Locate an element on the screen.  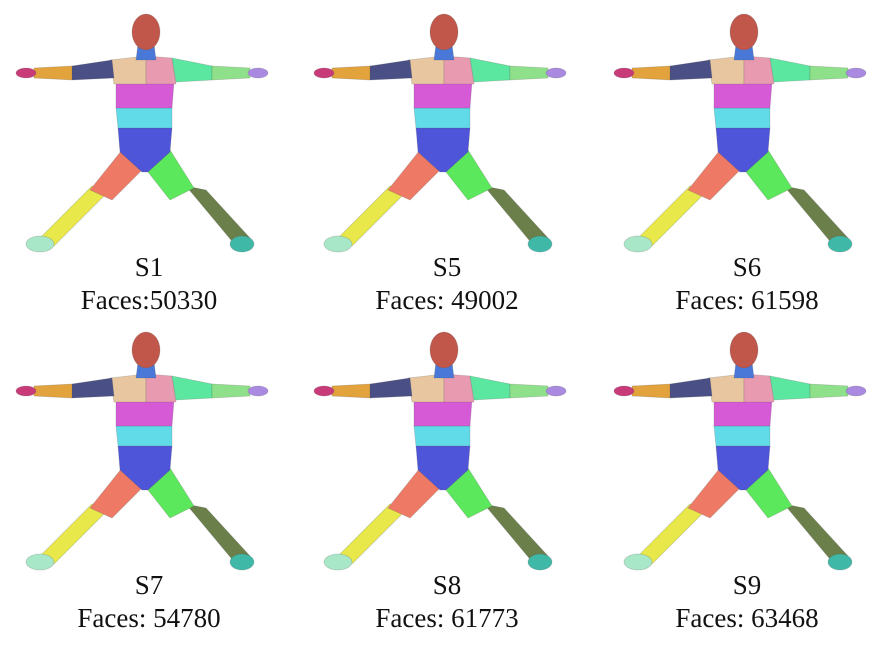
face-count: Faces: 61598 is located at coordinates (747, 300).